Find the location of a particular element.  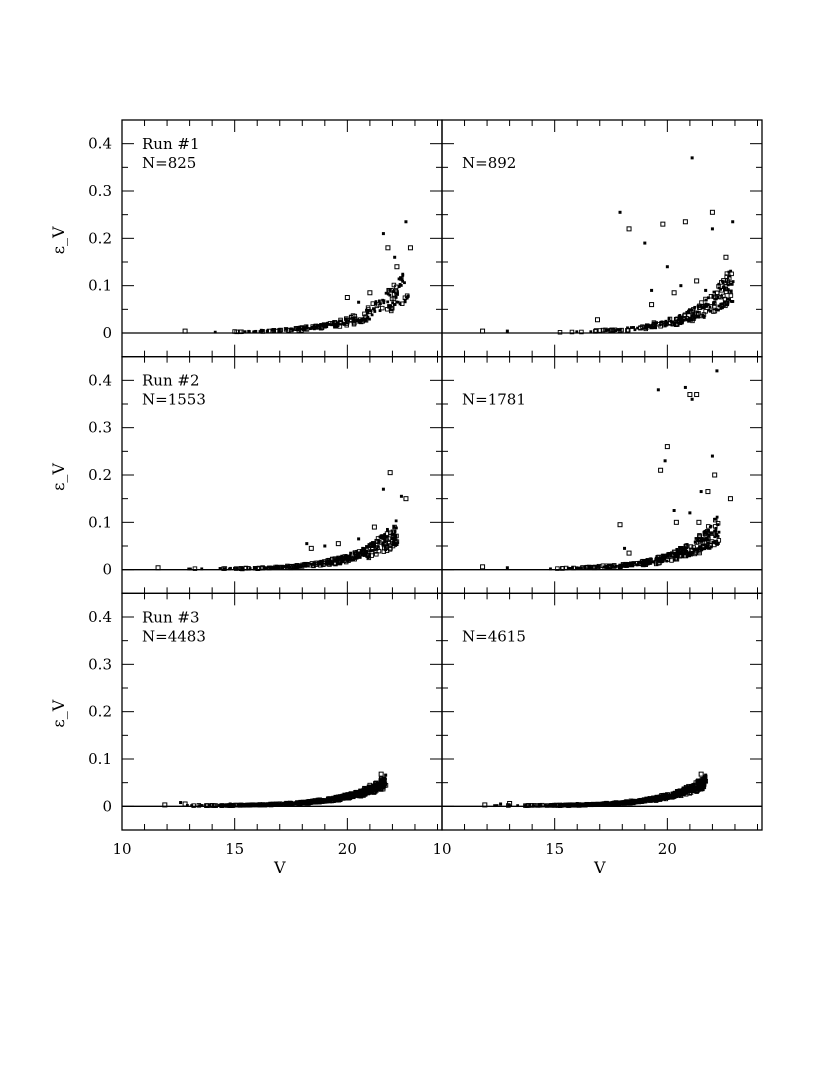

y-tick-label: 0.2 is located at coordinates (100, 712).